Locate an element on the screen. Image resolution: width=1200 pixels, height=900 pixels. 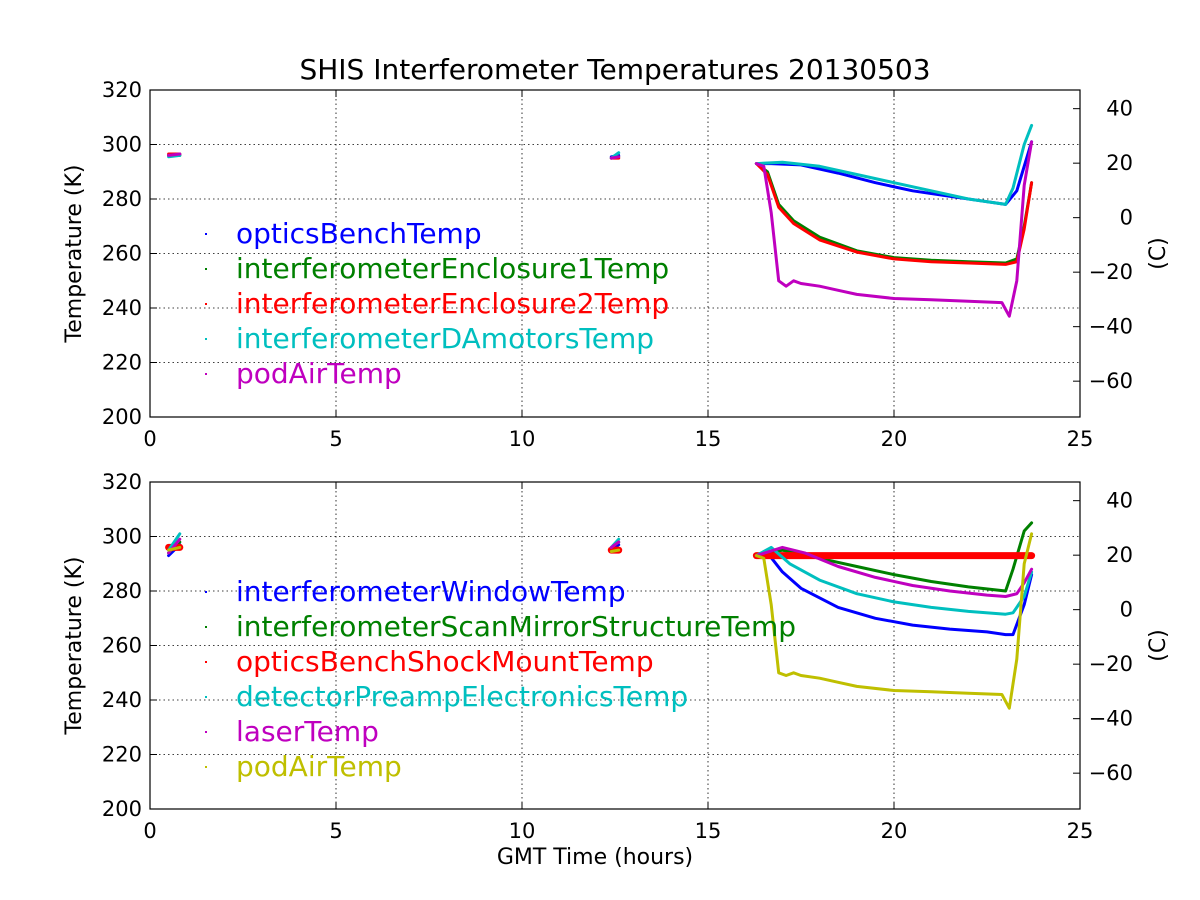
legend-entry: interferometerDAmotorsTemp is located at coordinates (445, 338).